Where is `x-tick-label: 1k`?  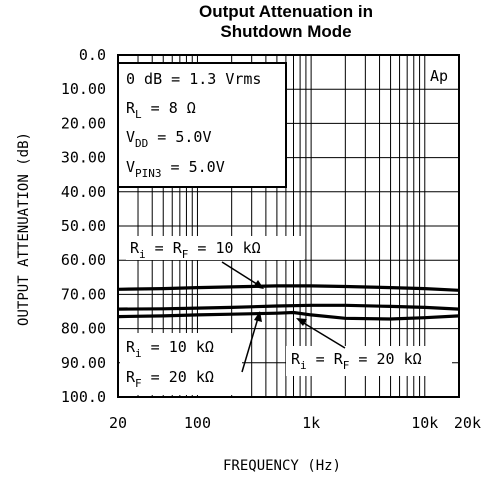 x-tick-label: 1k is located at coordinates (311, 423).